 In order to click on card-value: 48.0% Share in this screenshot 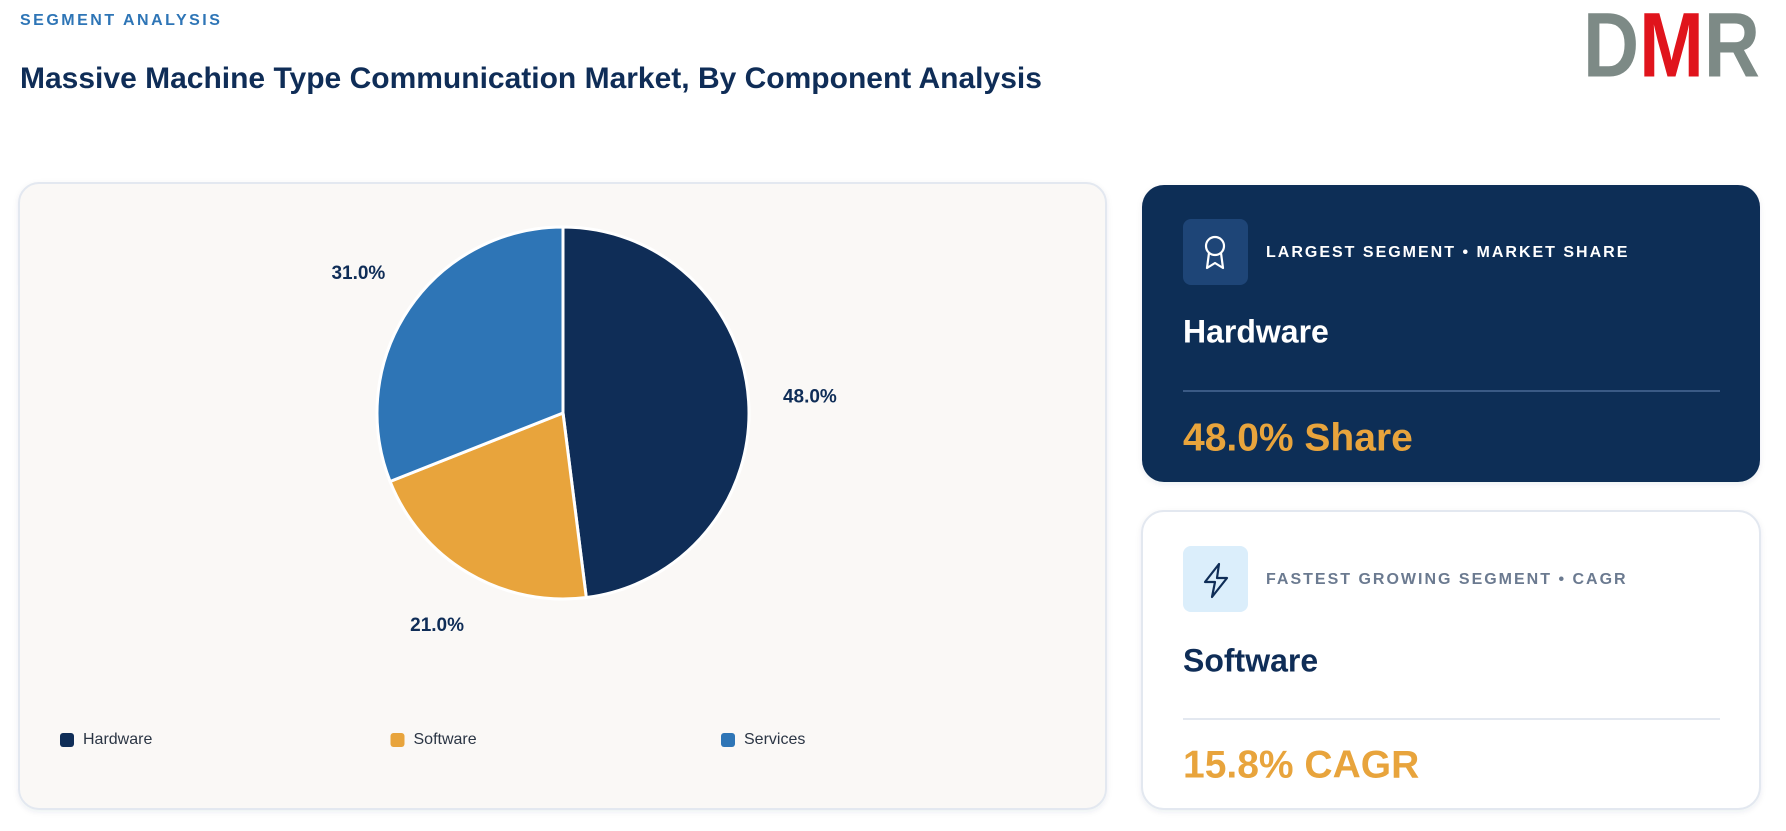, I will do `click(1298, 437)`.